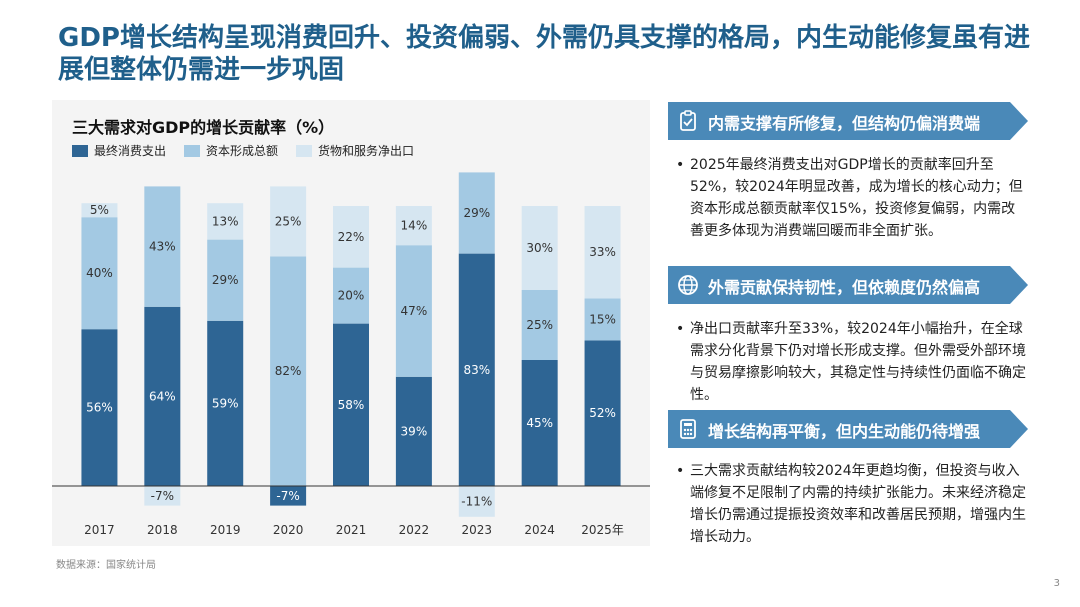 The width and height of the screenshot is (1080, 607). I want to click on bar-2025-series1, so click(602, 319).